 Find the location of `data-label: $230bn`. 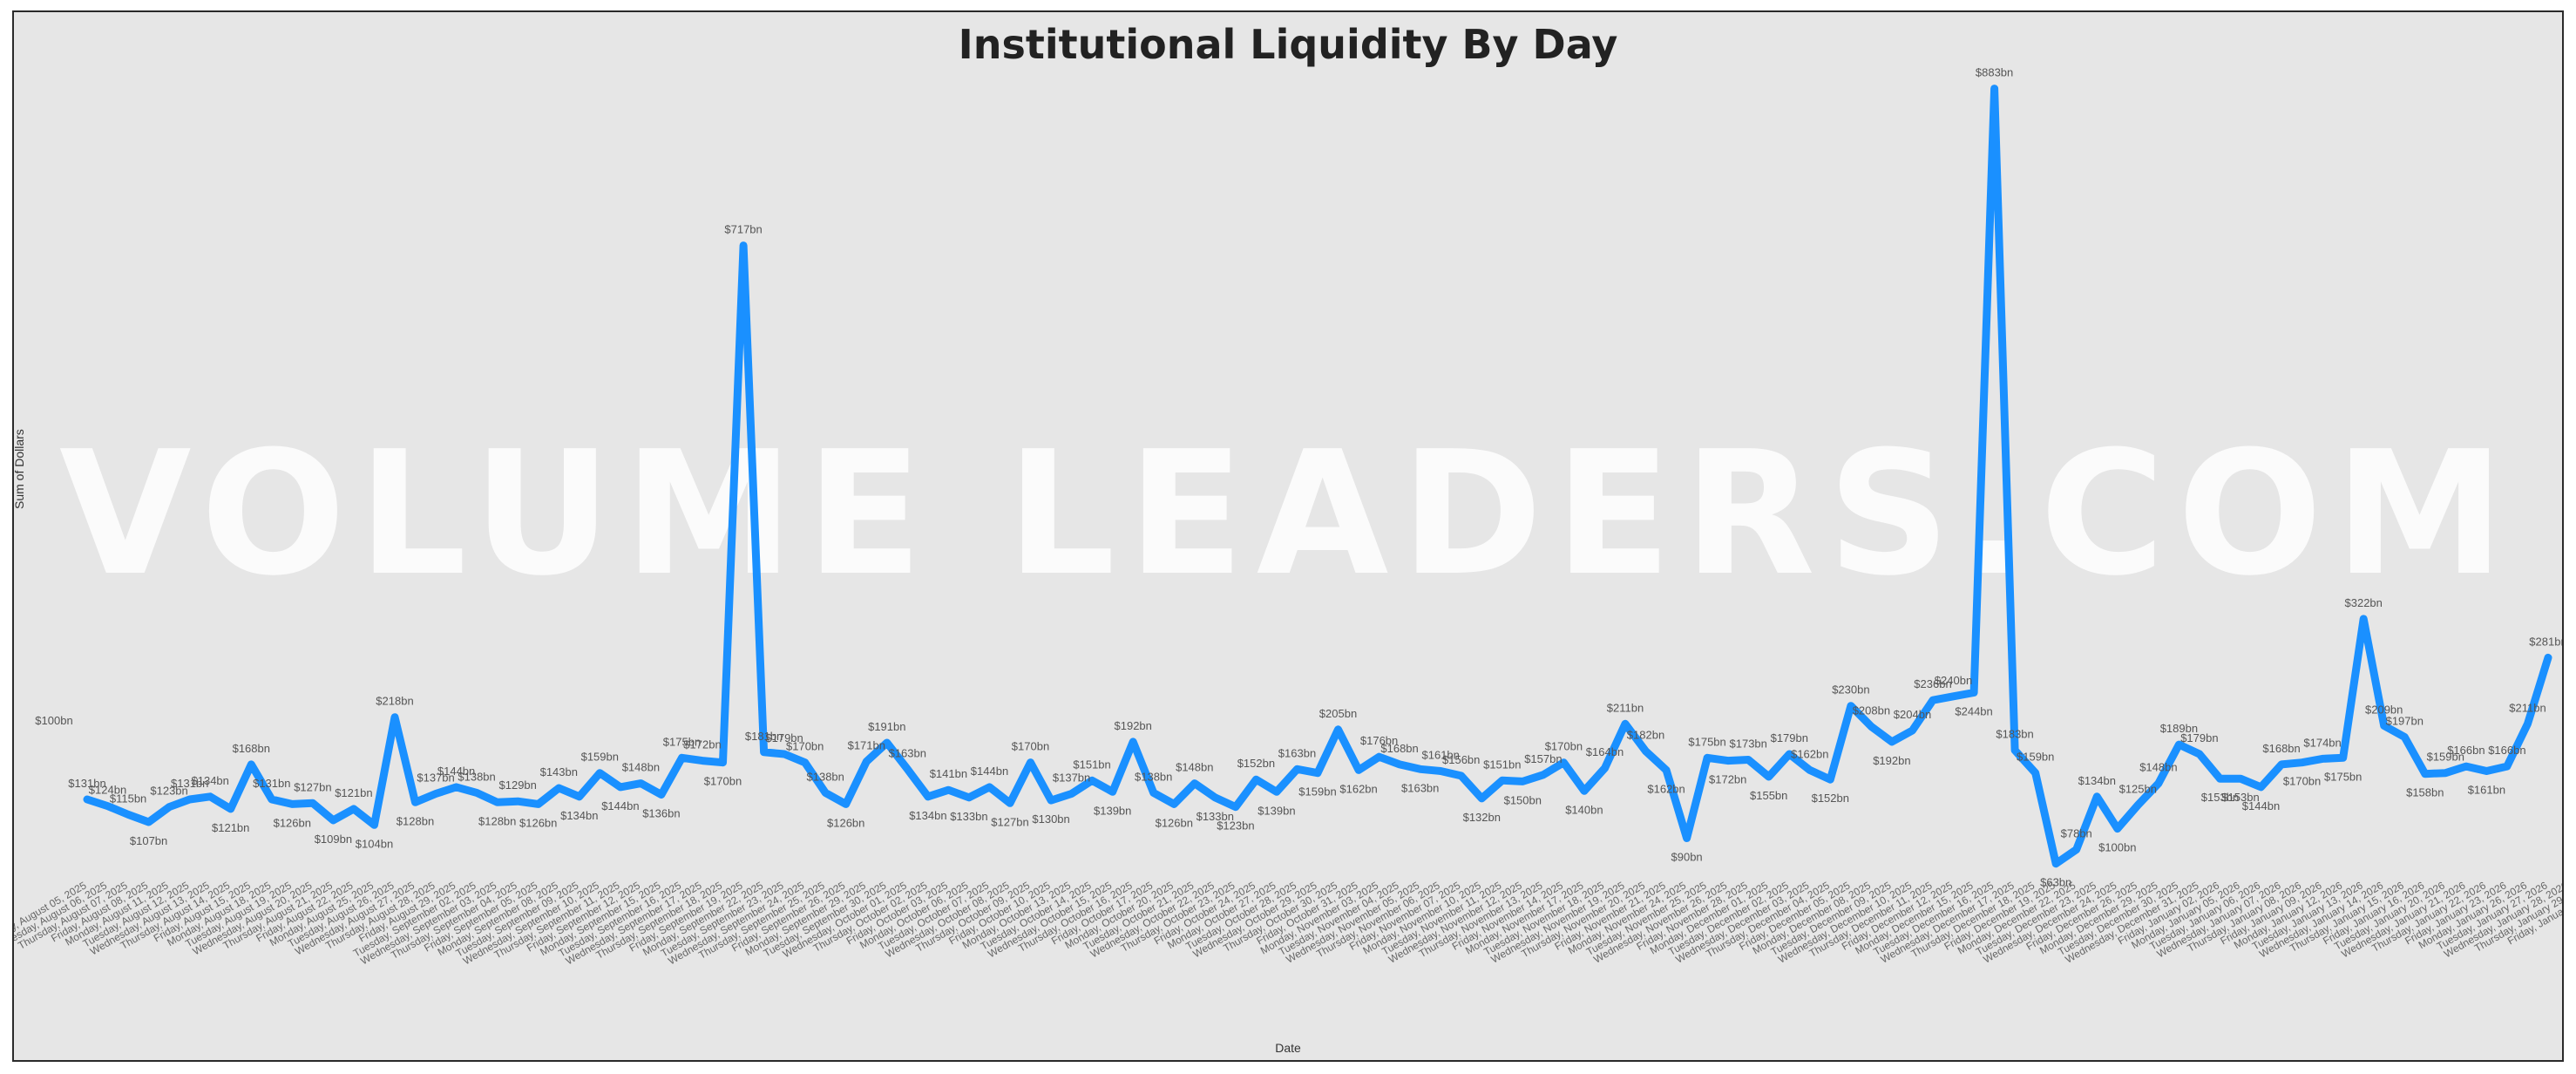

data-label: $230bn is located at coordinates (1851, 690).